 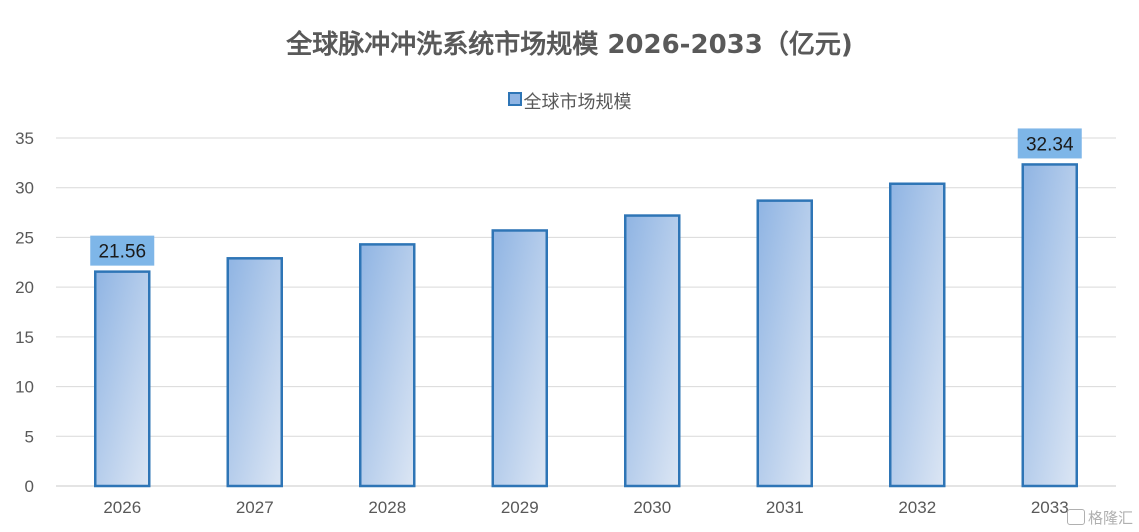 I want to click on data-label: 21.56, so click(x=122, y=252).